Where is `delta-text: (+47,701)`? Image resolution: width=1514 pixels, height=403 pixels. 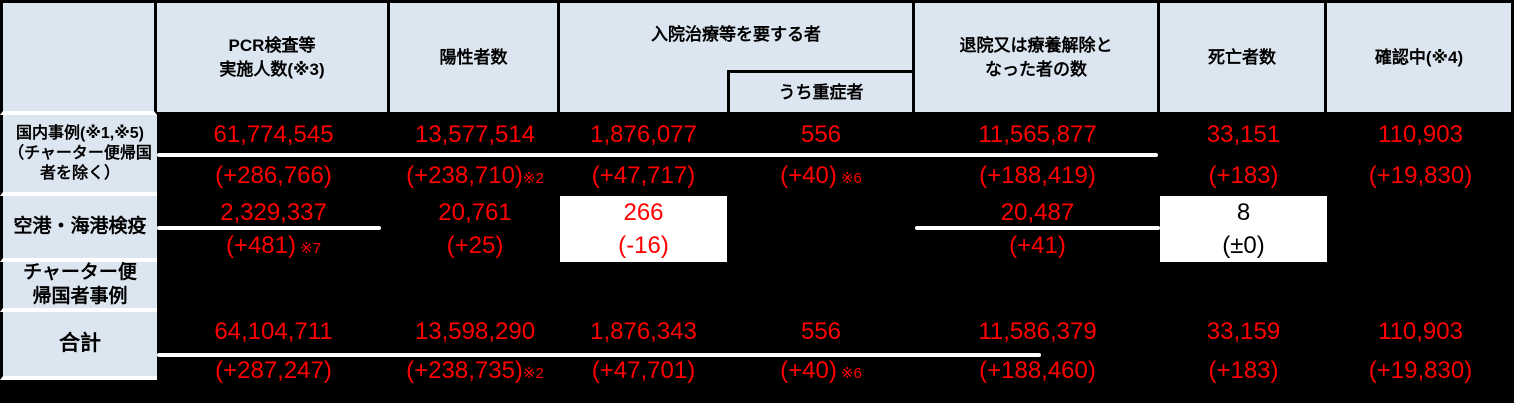
delta-text: (+47,701) is located at coordinates (643, 370).